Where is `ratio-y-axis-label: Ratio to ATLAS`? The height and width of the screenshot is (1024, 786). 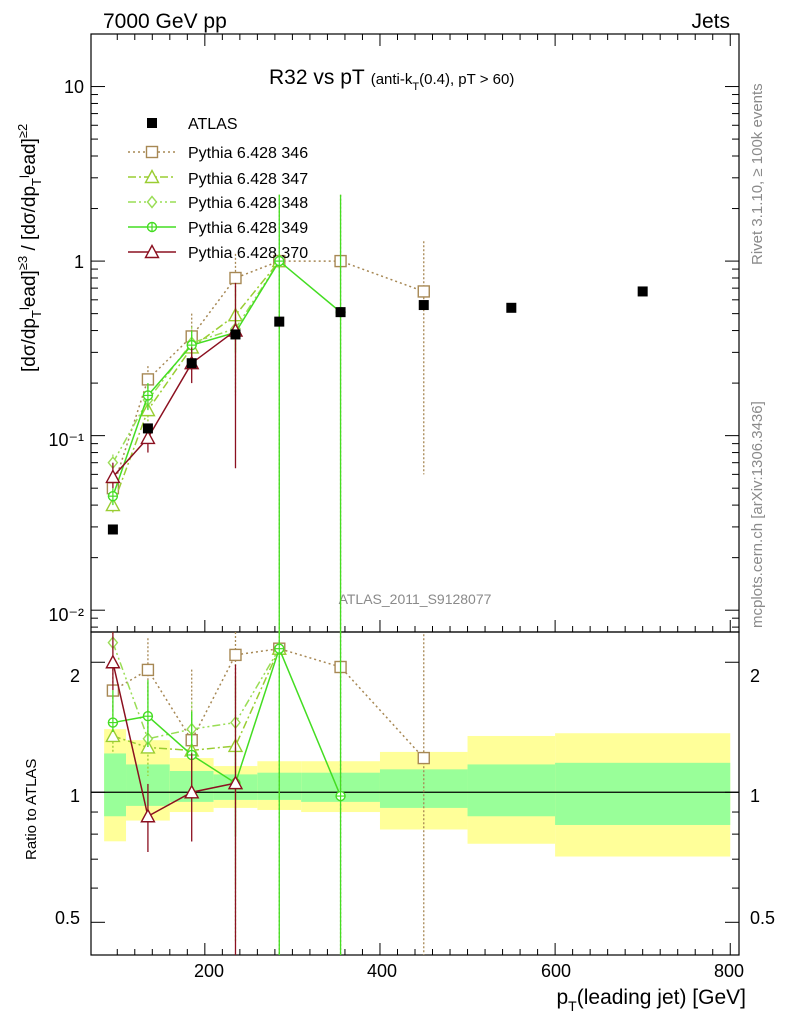
ratio-y-axis-label: Ratio to ATLAS is located at coordinates (31, 809).